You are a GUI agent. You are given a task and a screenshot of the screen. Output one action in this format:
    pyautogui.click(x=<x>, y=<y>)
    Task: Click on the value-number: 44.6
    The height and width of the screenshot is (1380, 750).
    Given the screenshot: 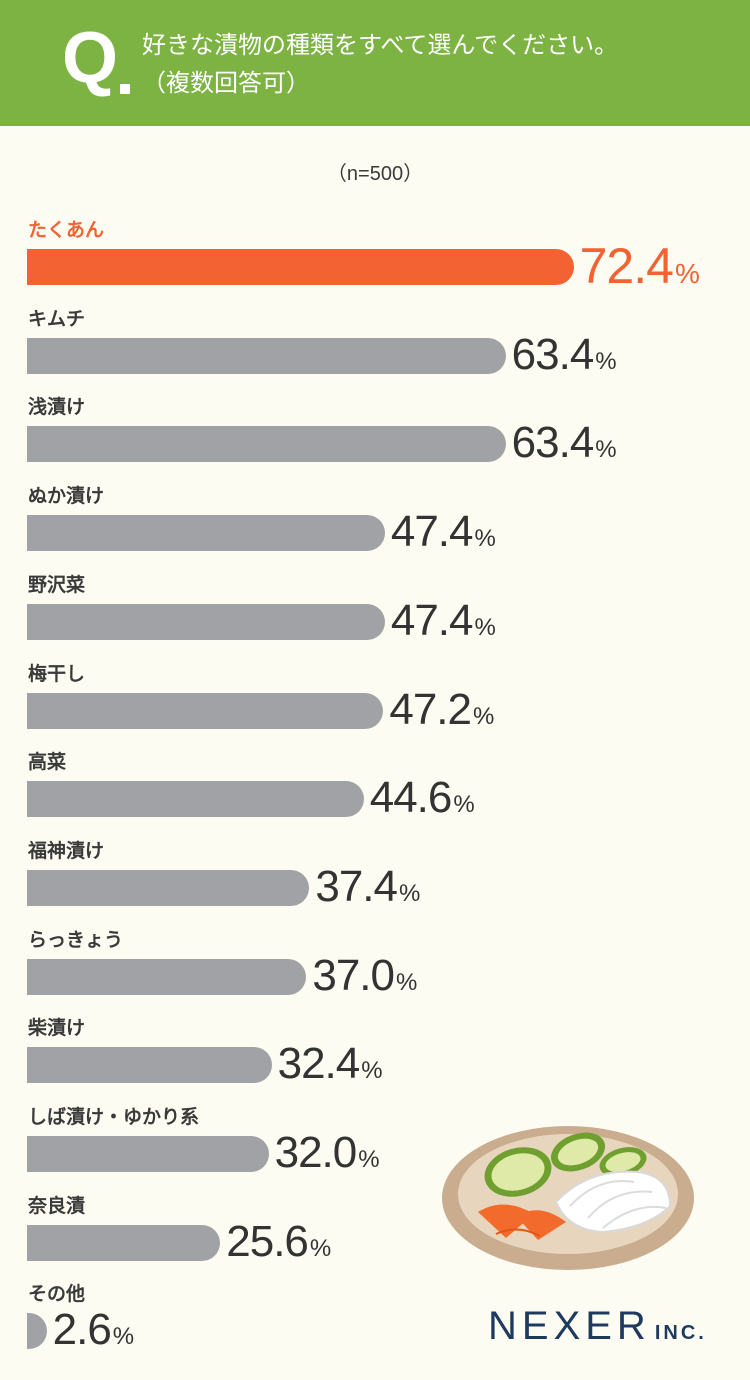 What is the action you would take?
    pyautogui.click(x=411, y=798)
    